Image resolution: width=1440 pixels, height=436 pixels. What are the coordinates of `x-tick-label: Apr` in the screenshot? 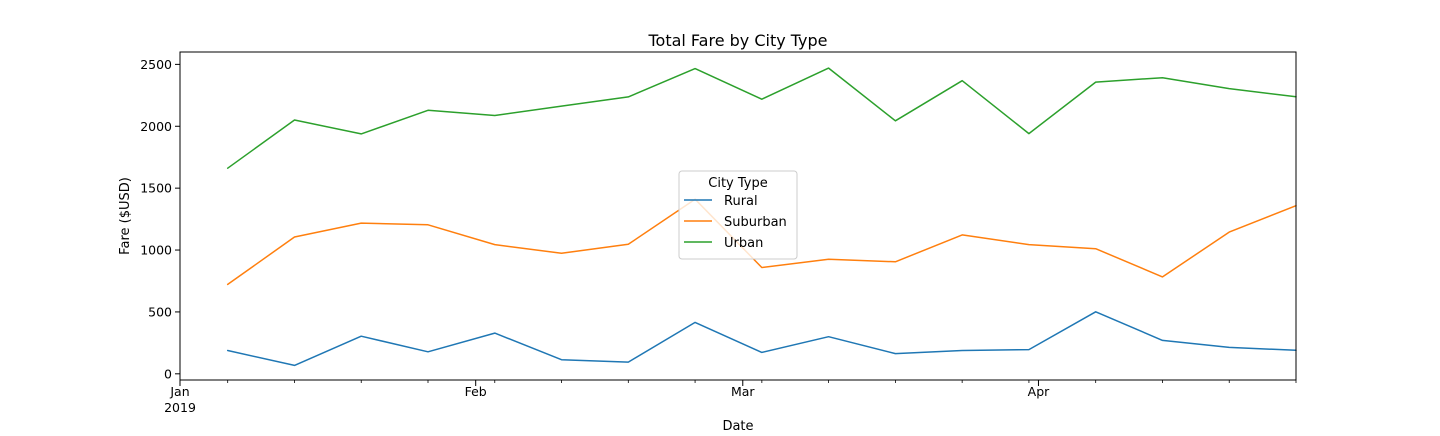 It's located at (1039, 391).